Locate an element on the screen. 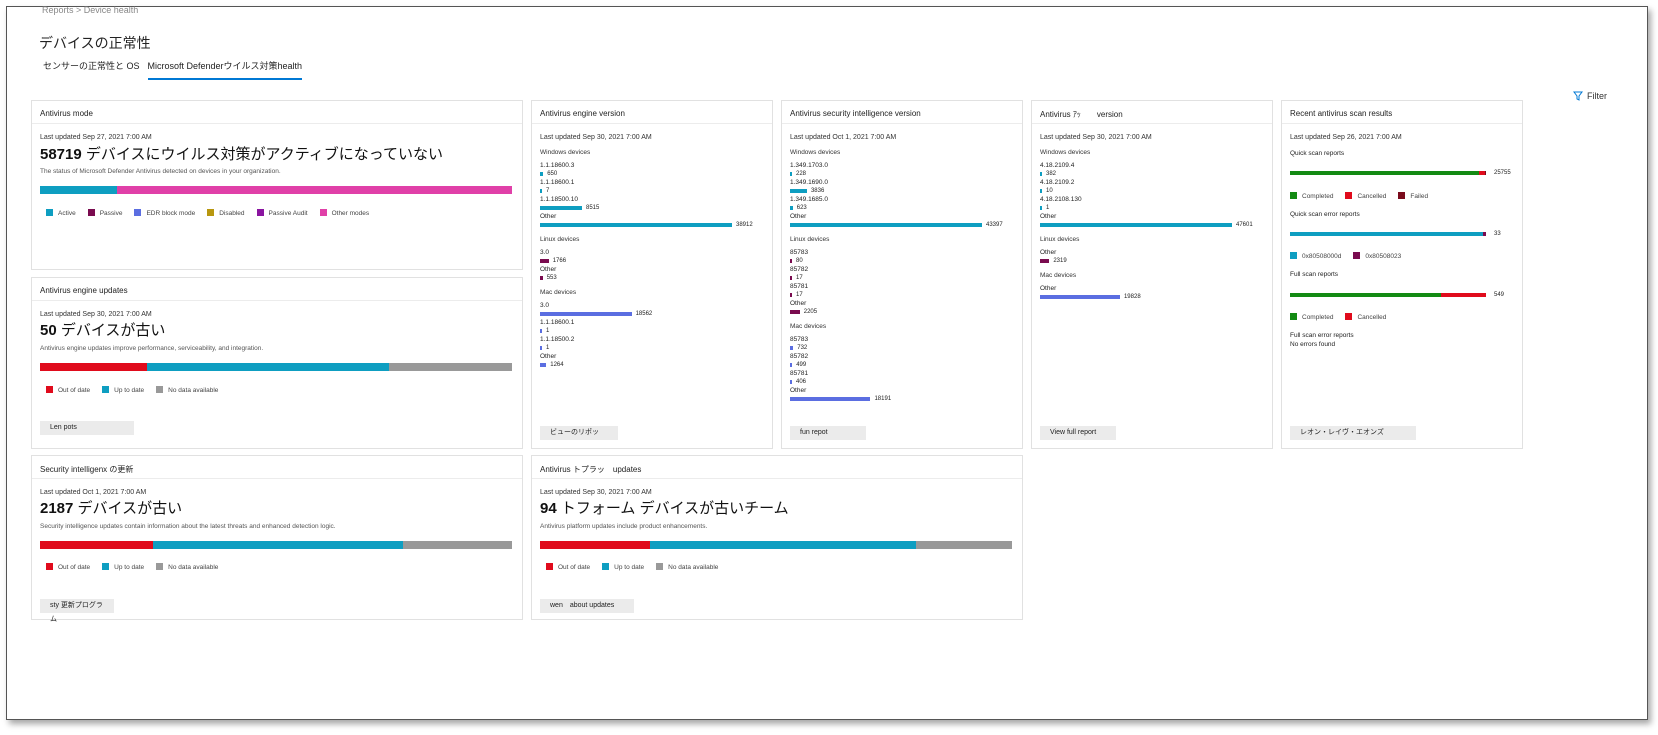 This screenshot has height=735, width=1658. version-row: 1.1.18600.3 650 is located at coordinates (652, 170).